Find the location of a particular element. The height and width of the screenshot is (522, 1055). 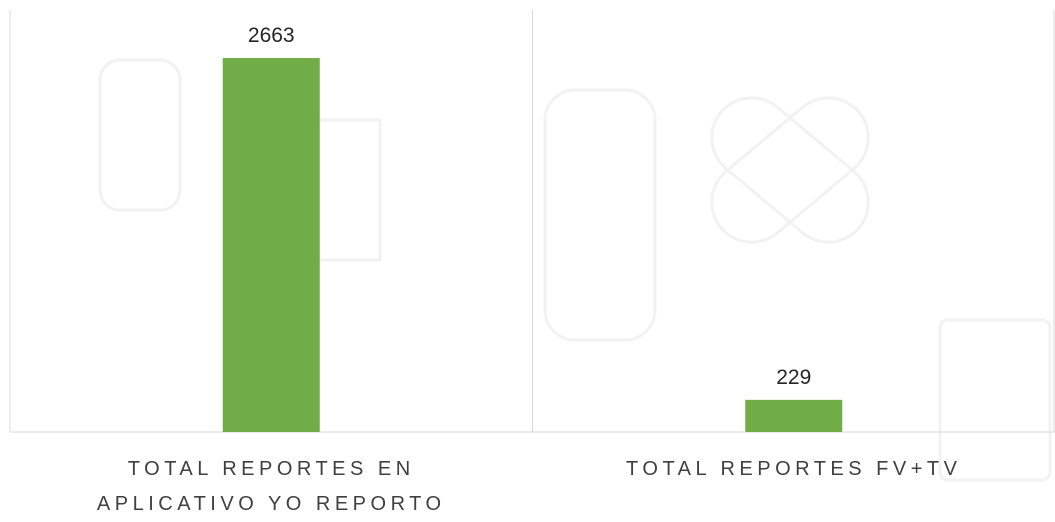

x-tick-label: TOTAL REPORTES FV+TV is located at coordinates (794, 469).